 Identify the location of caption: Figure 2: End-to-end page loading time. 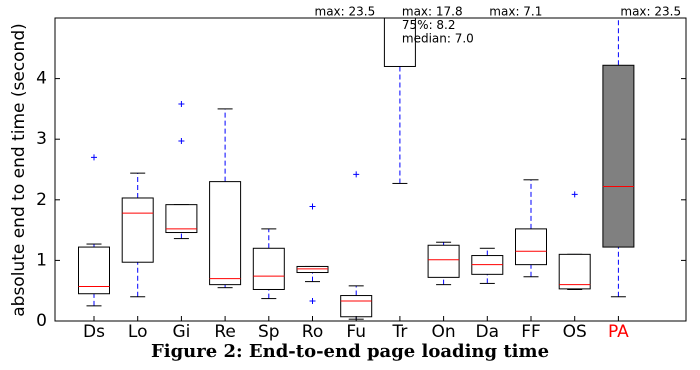
(350, 351).